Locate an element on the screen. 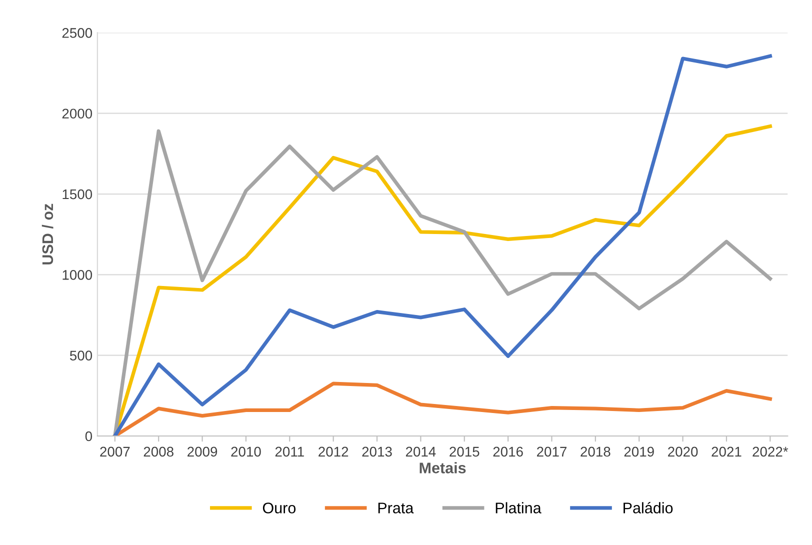 The image size is (812, 545). x-tick-label: 2010 is located at coordinates (246, 451).